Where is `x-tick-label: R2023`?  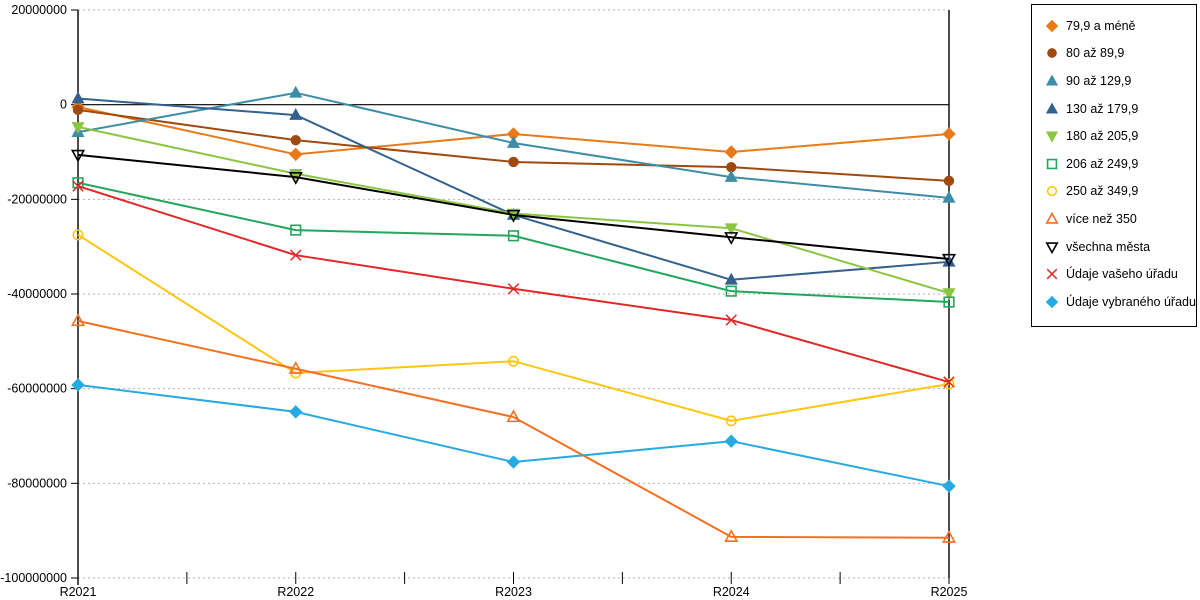 x-tick-label: R2023 is located at coordinates (513, 592).